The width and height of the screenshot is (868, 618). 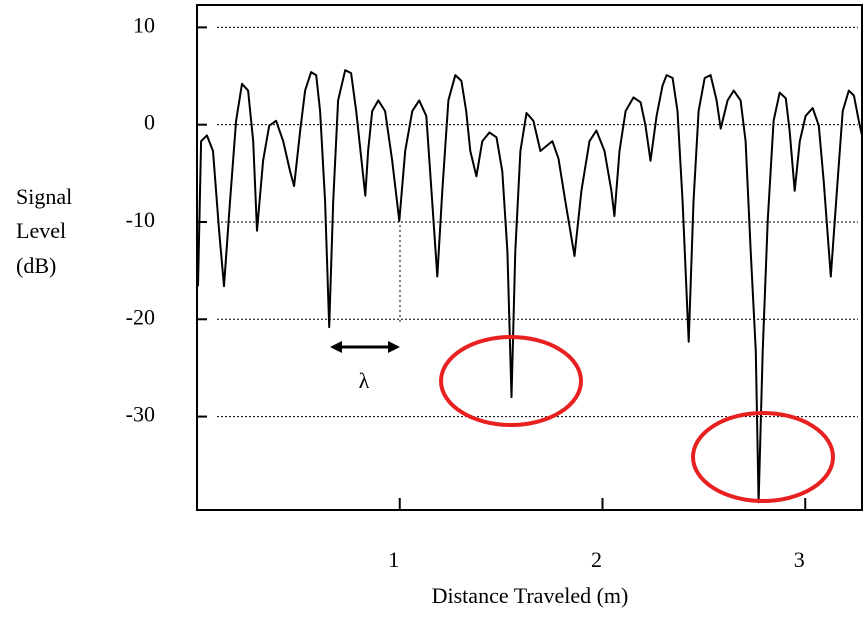 What do you see at coordinates (144, 24) in the screenshot?
I see `y-tick-label: 10` at bounding box center [144, 24].